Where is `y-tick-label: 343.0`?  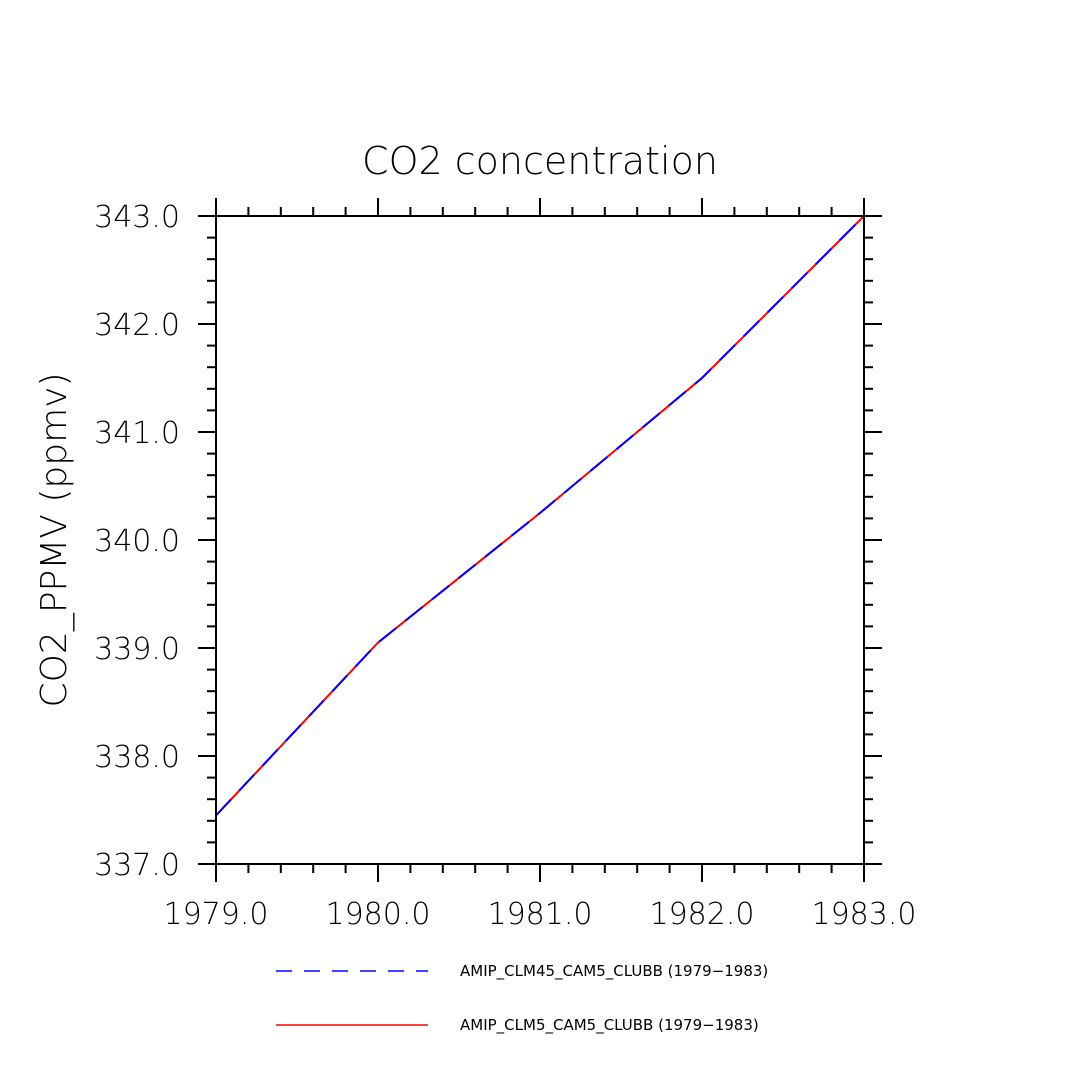 y-tick-label: 343.0 is located at coordinates (137, 217).